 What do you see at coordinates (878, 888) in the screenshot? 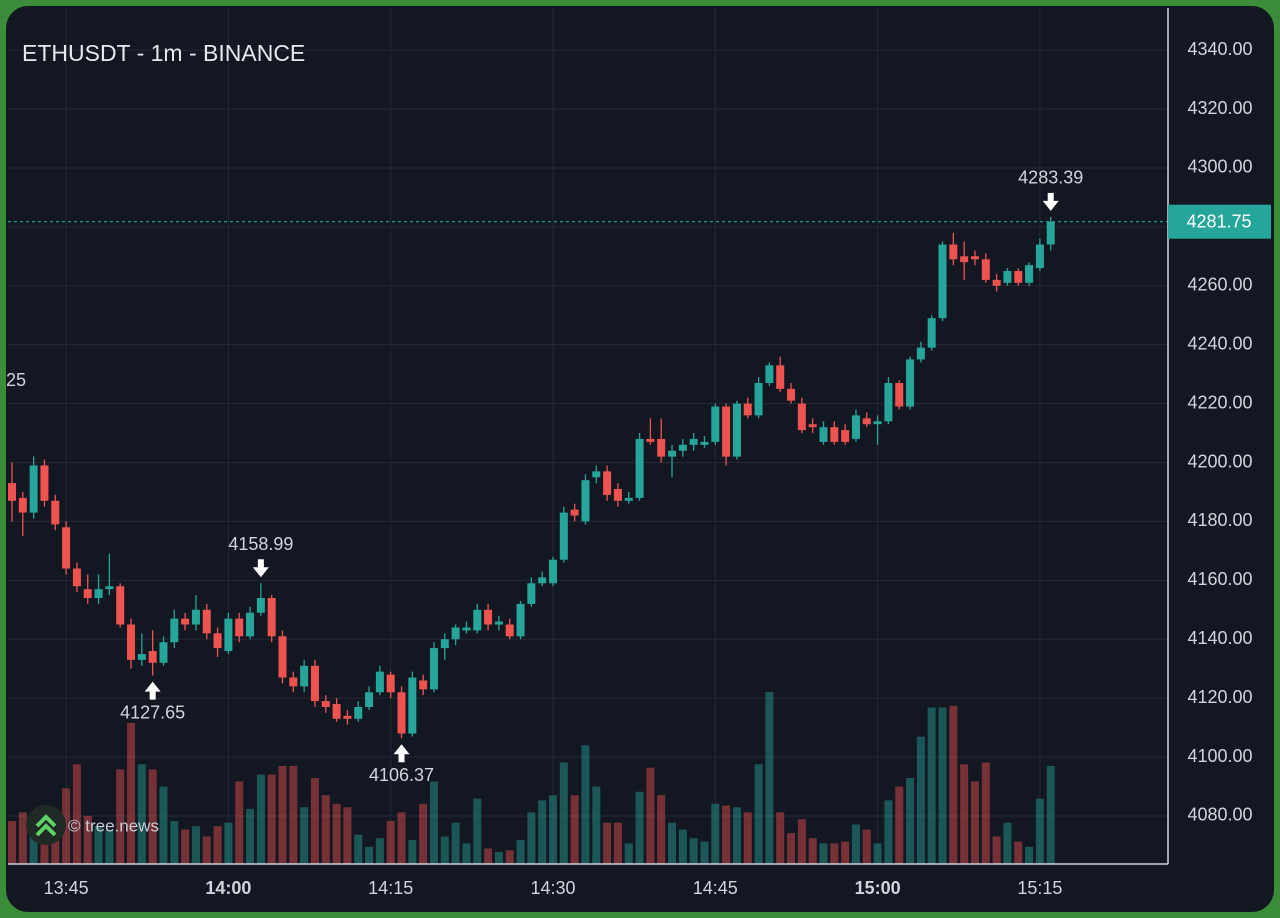
I see `x-tick-label: 15:00` at bounding box center [878, 888].